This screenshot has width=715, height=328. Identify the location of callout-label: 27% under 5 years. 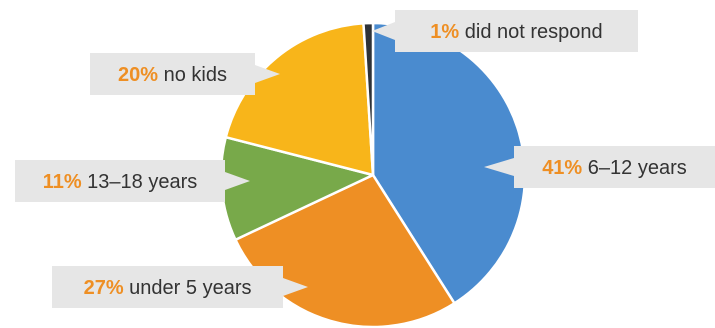
(168, 288).